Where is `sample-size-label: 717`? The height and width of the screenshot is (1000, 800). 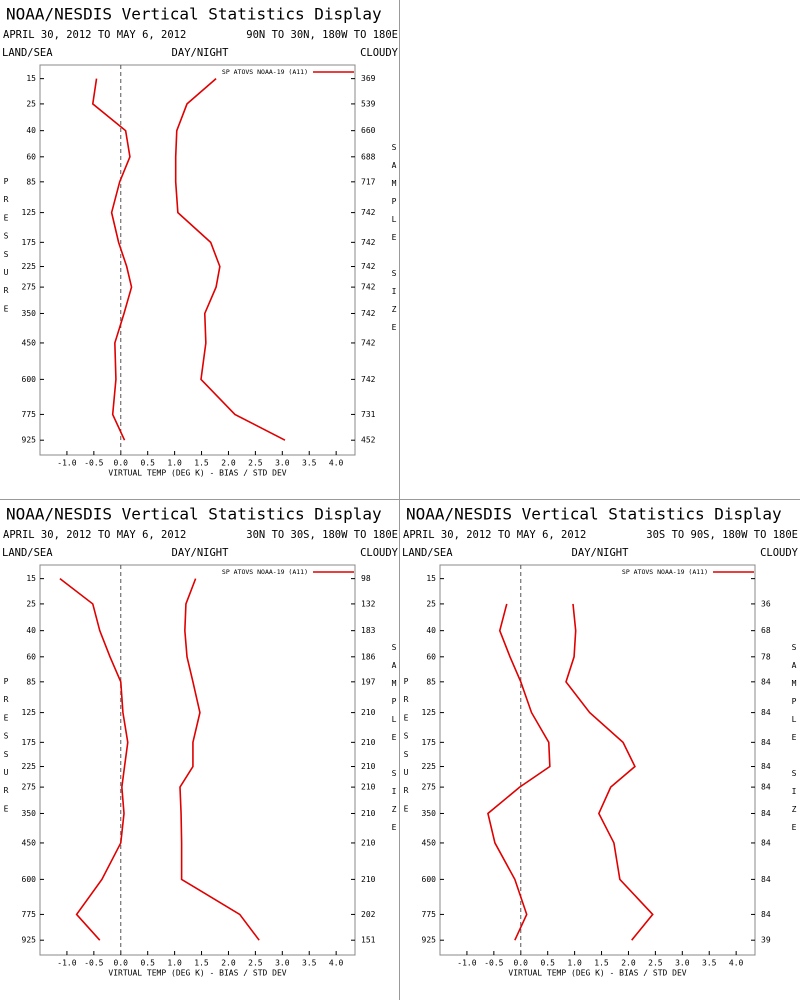
sample-size-label: 717 is located at coordinates (368, 181).